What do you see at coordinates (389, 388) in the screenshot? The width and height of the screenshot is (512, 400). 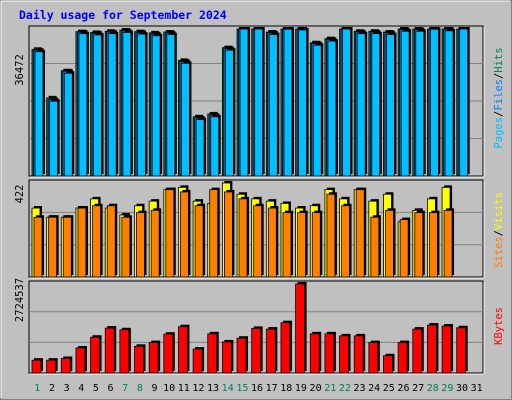 I see `x-tick-label: 25` at bounding box center [389, 388].